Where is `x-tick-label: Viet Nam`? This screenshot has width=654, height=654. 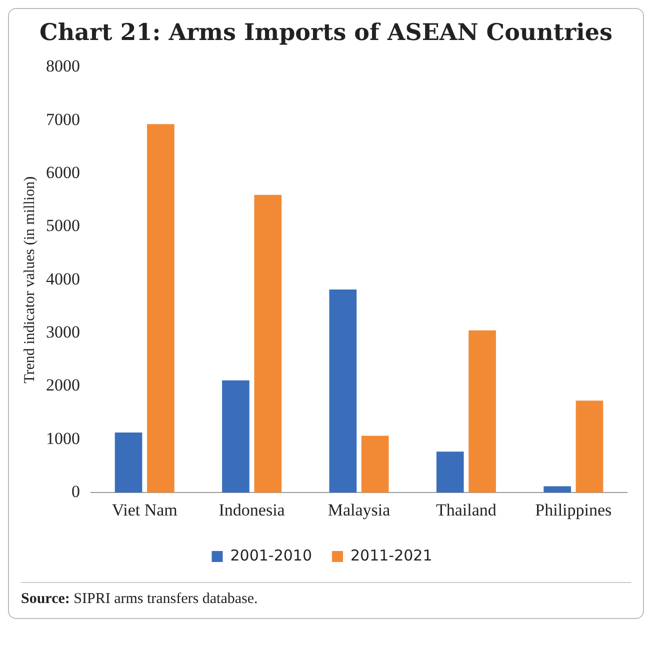 x-tick-label: Viet Nam is located at coordinates (145, 510).